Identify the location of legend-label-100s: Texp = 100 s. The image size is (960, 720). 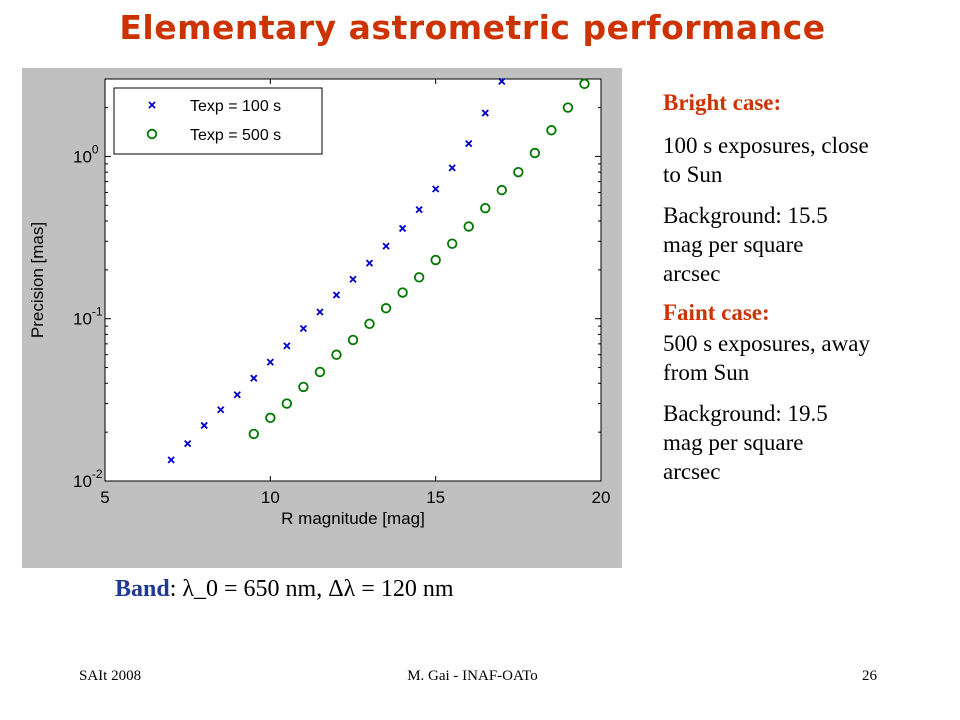
(235, 106).